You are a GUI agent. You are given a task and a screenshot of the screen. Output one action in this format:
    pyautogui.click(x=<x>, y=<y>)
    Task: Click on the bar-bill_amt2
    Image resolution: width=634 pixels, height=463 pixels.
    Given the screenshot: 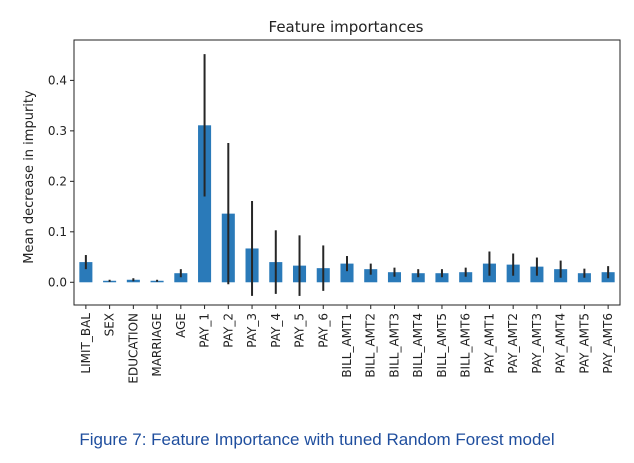 What is the action you would take?
    pyautogui.click(x=371, y=276)
    